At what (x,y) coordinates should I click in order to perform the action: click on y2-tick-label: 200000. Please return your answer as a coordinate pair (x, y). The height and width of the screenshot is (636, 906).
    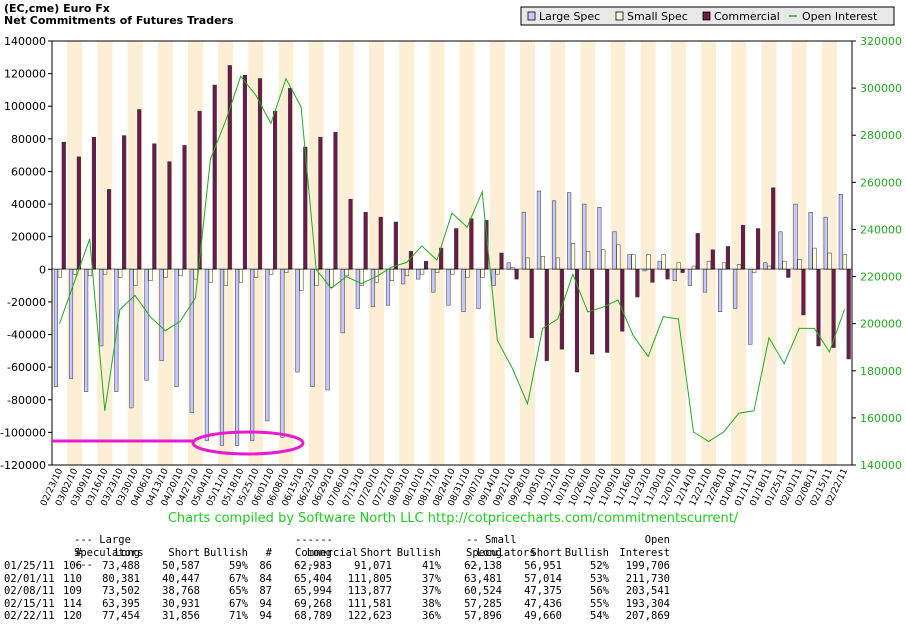
    Looking at the image, I should click on (881, 324).